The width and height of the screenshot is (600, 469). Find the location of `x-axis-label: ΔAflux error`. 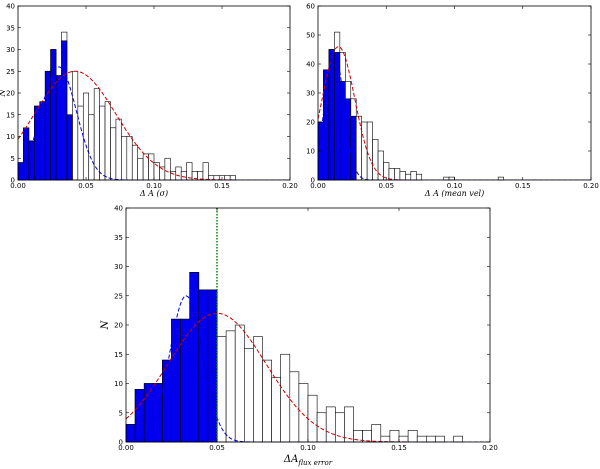

x-axis-label: ΔAflux error is located at coordinates (308, 460).